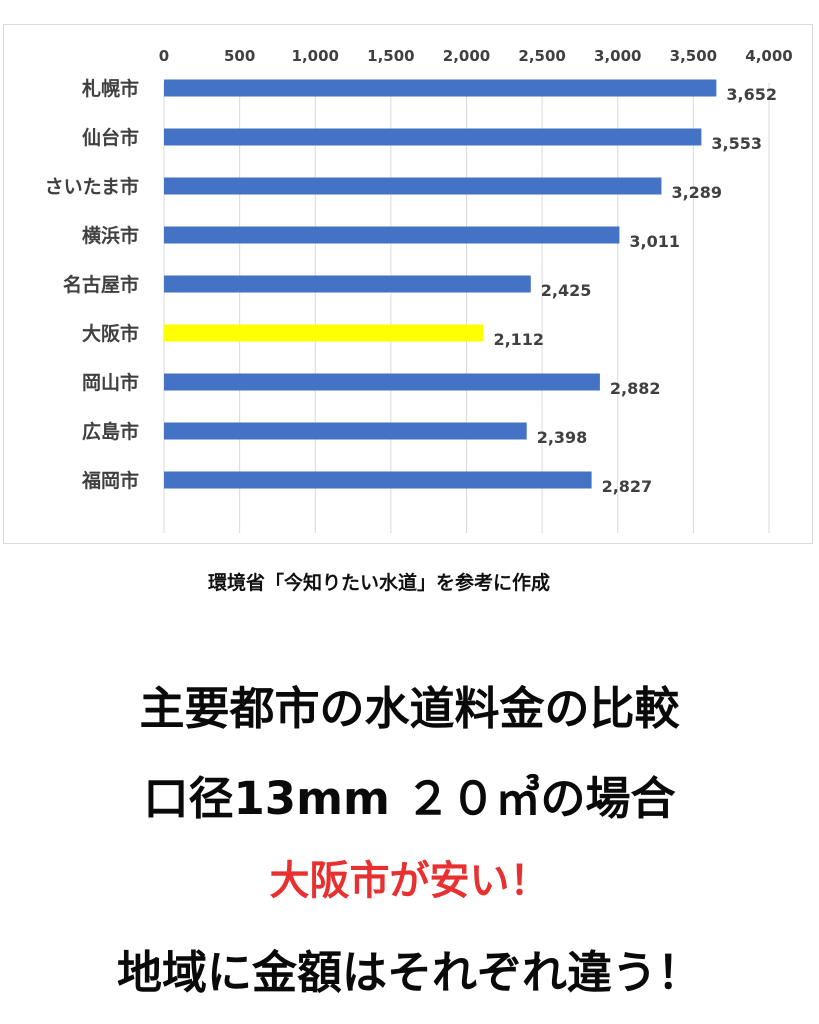 This screenshot has height=1024, width=819. What do you see at coordinates (518, 339) in the screenshot?
I see `data-label: 2,112` at bounding box center [518, 339].